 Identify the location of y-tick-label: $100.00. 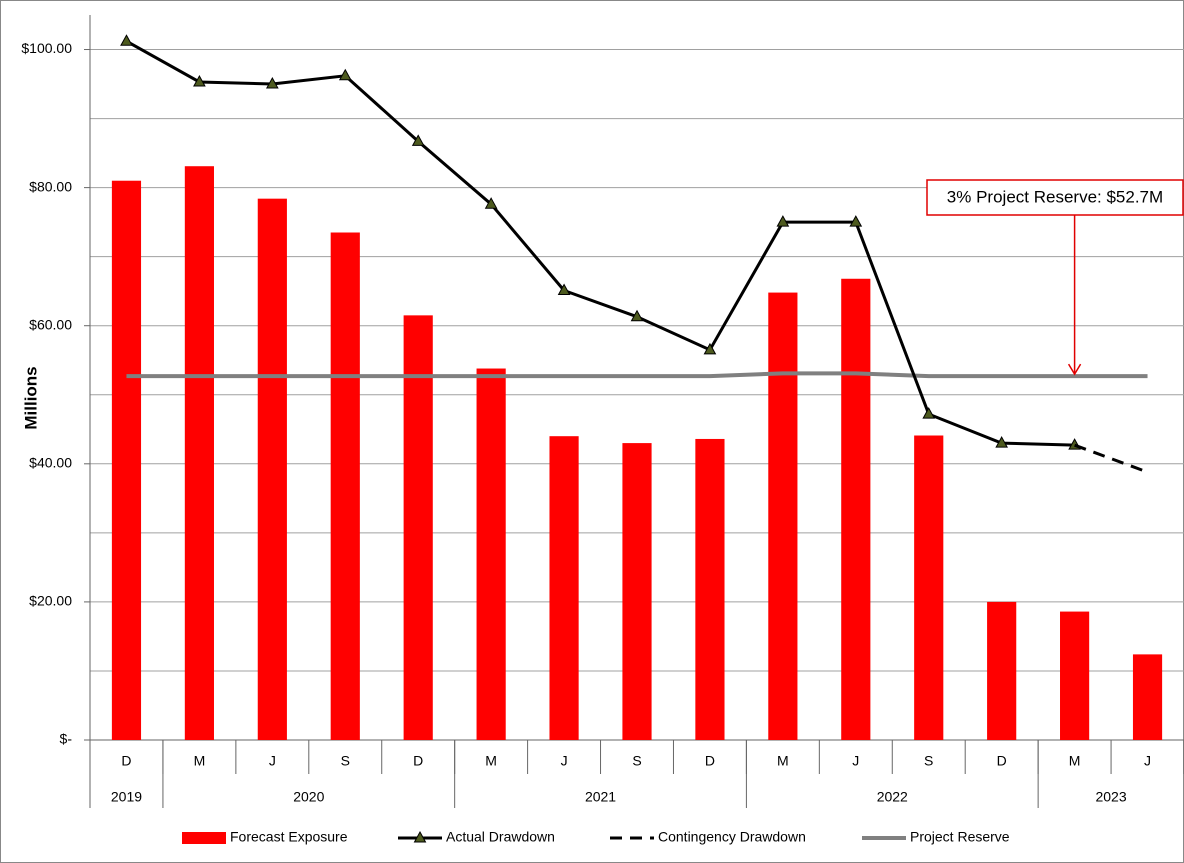
(46, 48).